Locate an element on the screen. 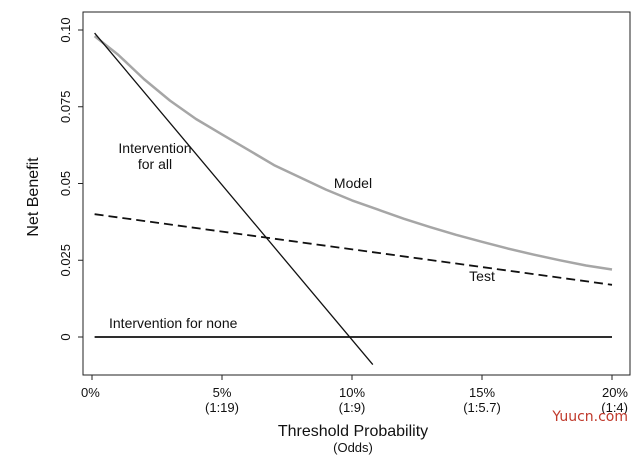  x-tick-sublabel: (1:4) is located at coordinates (614, 407).